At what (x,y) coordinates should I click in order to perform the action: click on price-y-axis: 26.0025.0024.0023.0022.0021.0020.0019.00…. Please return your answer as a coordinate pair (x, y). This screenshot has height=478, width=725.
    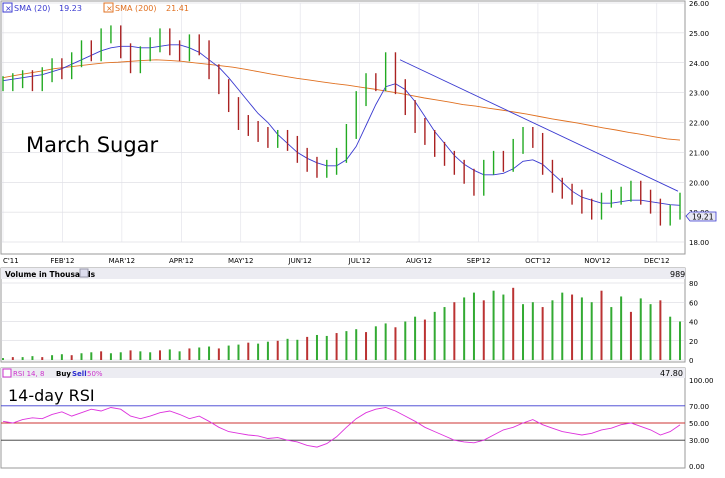
    Looking at the image, I should click on (699, 123).